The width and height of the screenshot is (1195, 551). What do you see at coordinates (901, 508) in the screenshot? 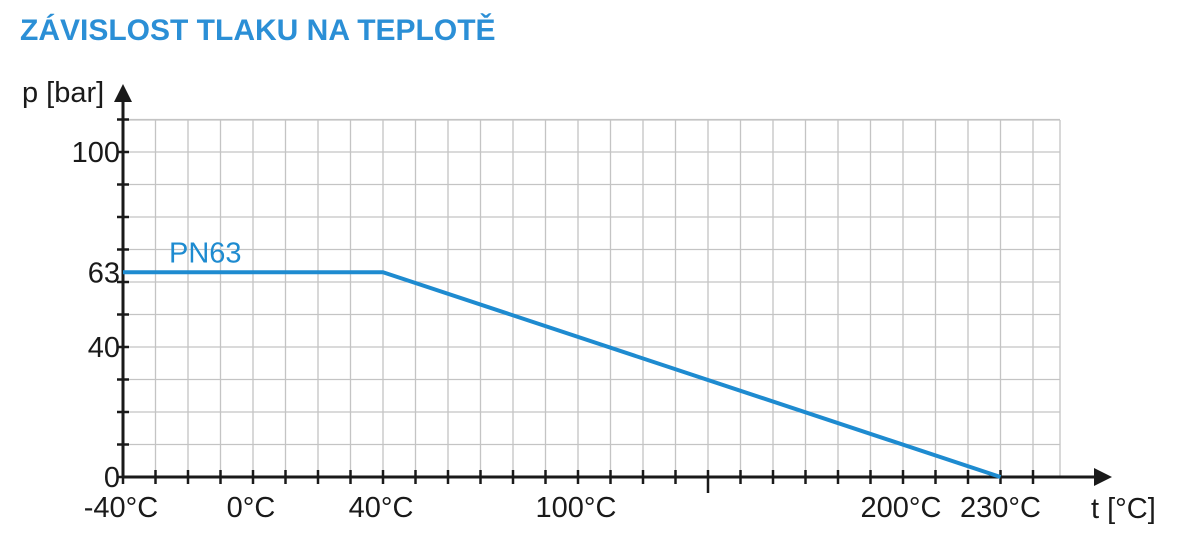
I see `x-tick-label: 200°C` at bounding box center [901, 508].